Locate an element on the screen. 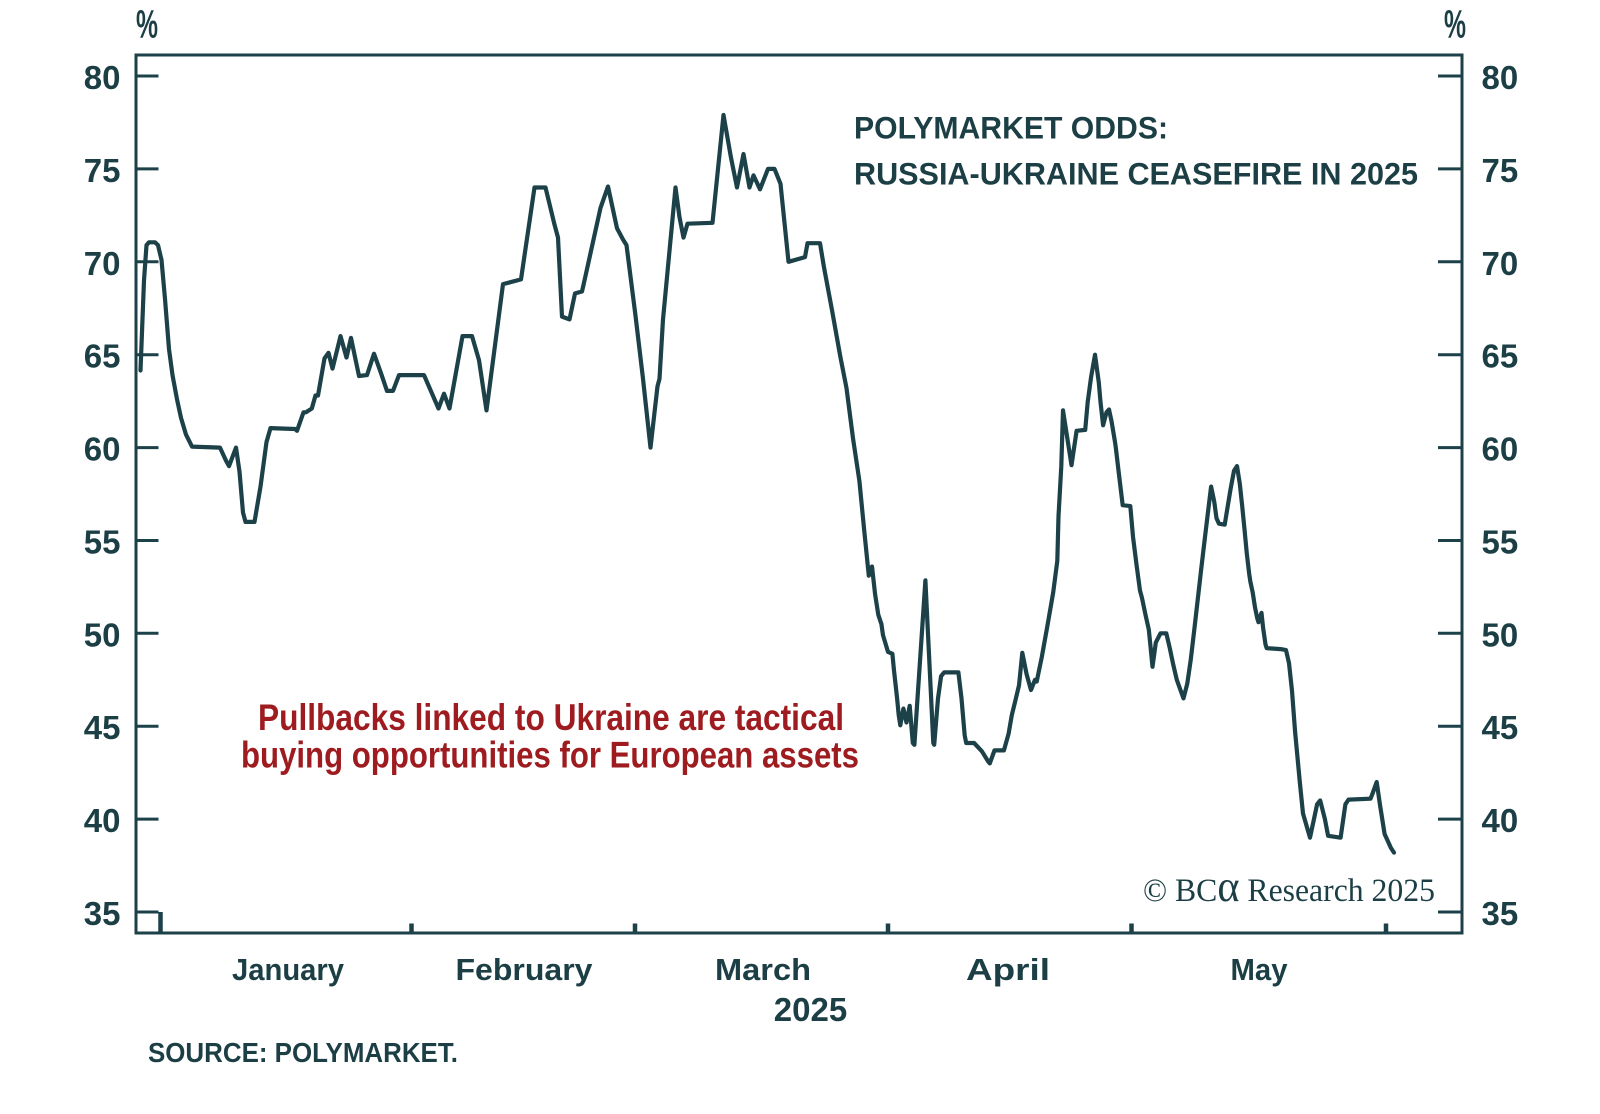  svg-text: January is located at coordinates (288, 969).